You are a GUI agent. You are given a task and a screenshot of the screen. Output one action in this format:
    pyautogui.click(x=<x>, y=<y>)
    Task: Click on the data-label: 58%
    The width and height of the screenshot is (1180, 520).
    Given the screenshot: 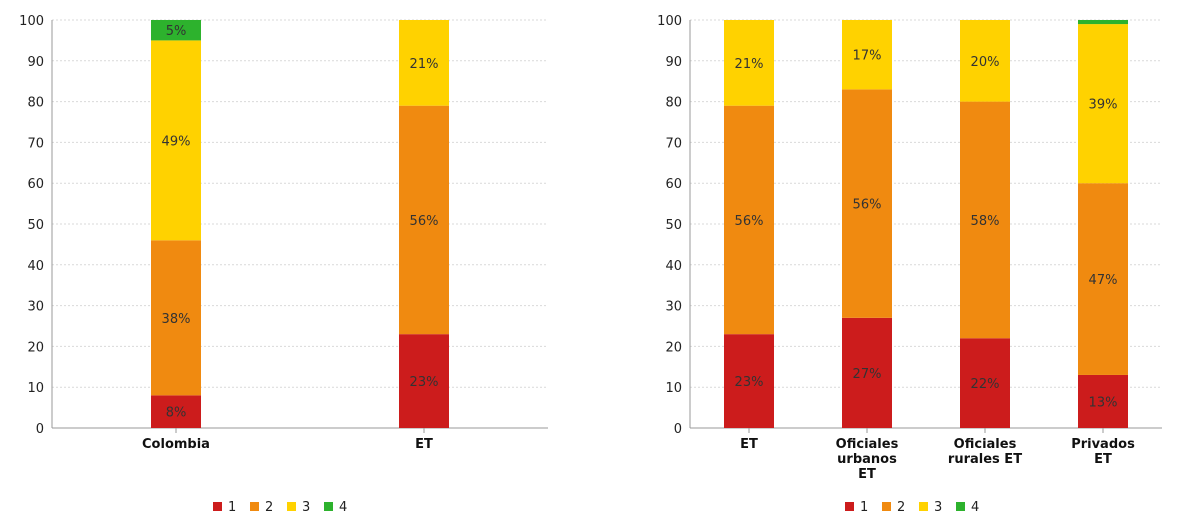 What is the action you would take?
    pyautogui.click(x=985, y=221)
    